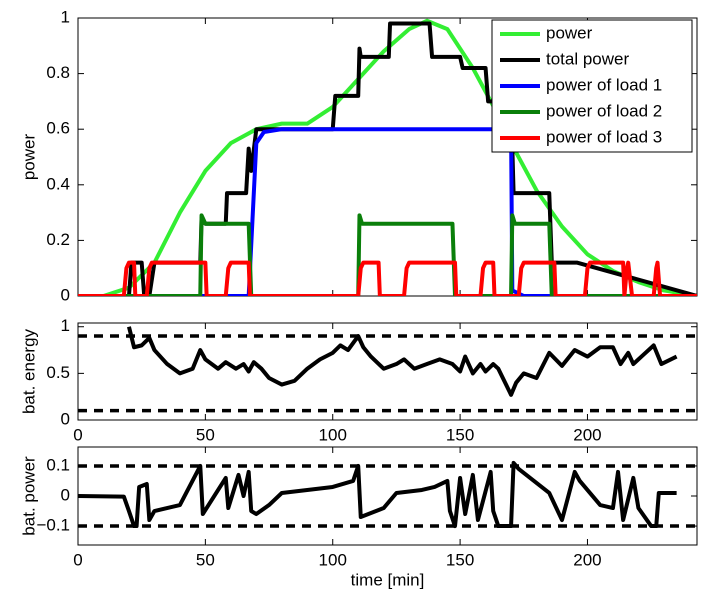 The width and height of the screenshot is (706, 595). Describe the element at coordinates (587, 58) in the screenshot. I see `legend-label: total power` at that location.